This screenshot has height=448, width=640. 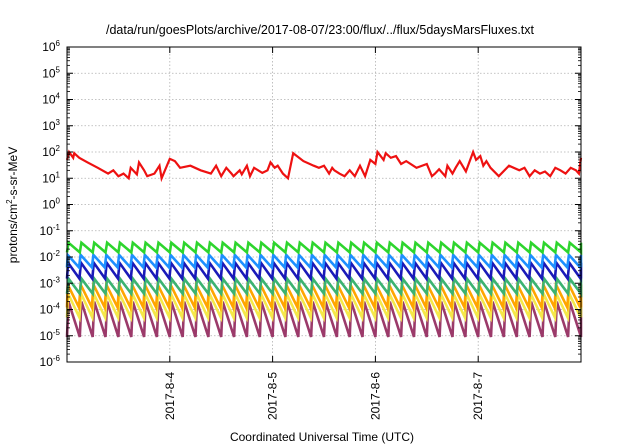 I want to click on y-tick-label-exp: 6, so click(x=58, y=43).